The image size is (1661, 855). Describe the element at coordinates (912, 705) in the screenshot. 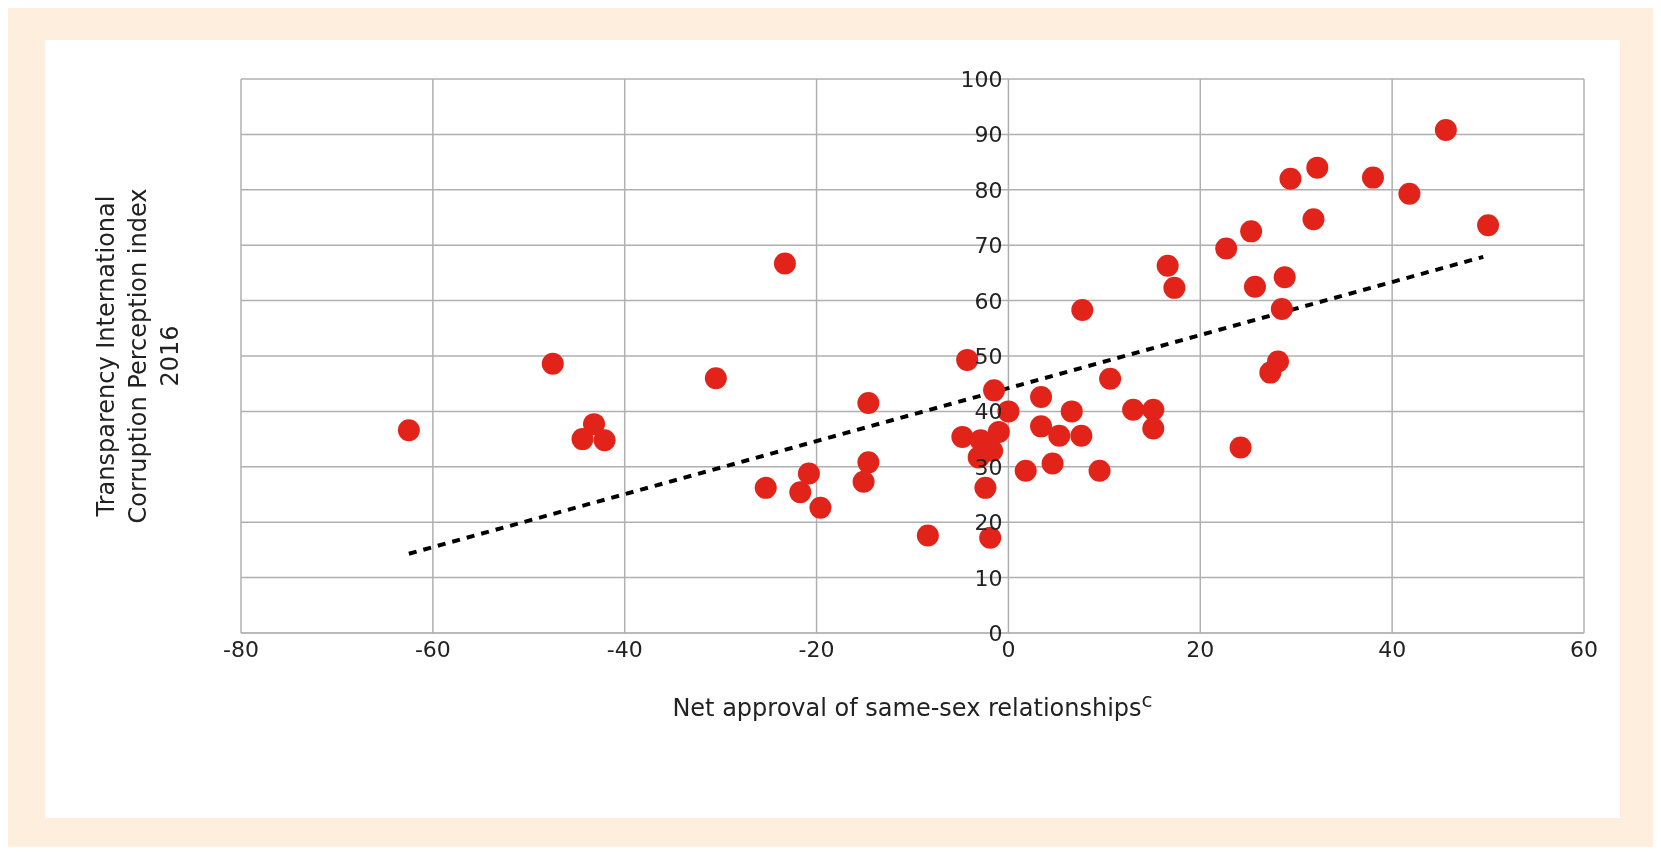

I see `x-axis-title: Net approval of same-sex relationships$^{c}$` at that location.